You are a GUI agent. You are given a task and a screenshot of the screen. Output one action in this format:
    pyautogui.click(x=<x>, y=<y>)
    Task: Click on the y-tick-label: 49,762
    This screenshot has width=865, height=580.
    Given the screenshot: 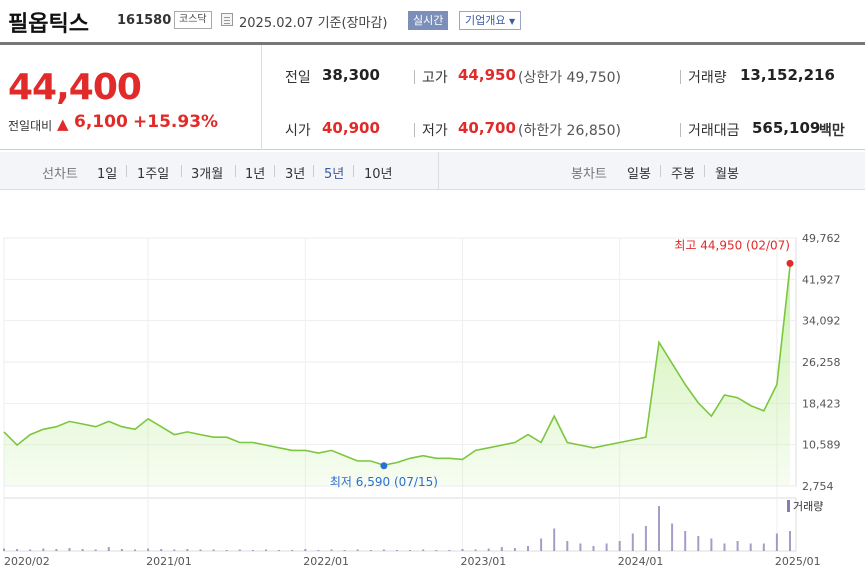 What is the action you would take?
    pyautogui.click(x=821, y=238)
    